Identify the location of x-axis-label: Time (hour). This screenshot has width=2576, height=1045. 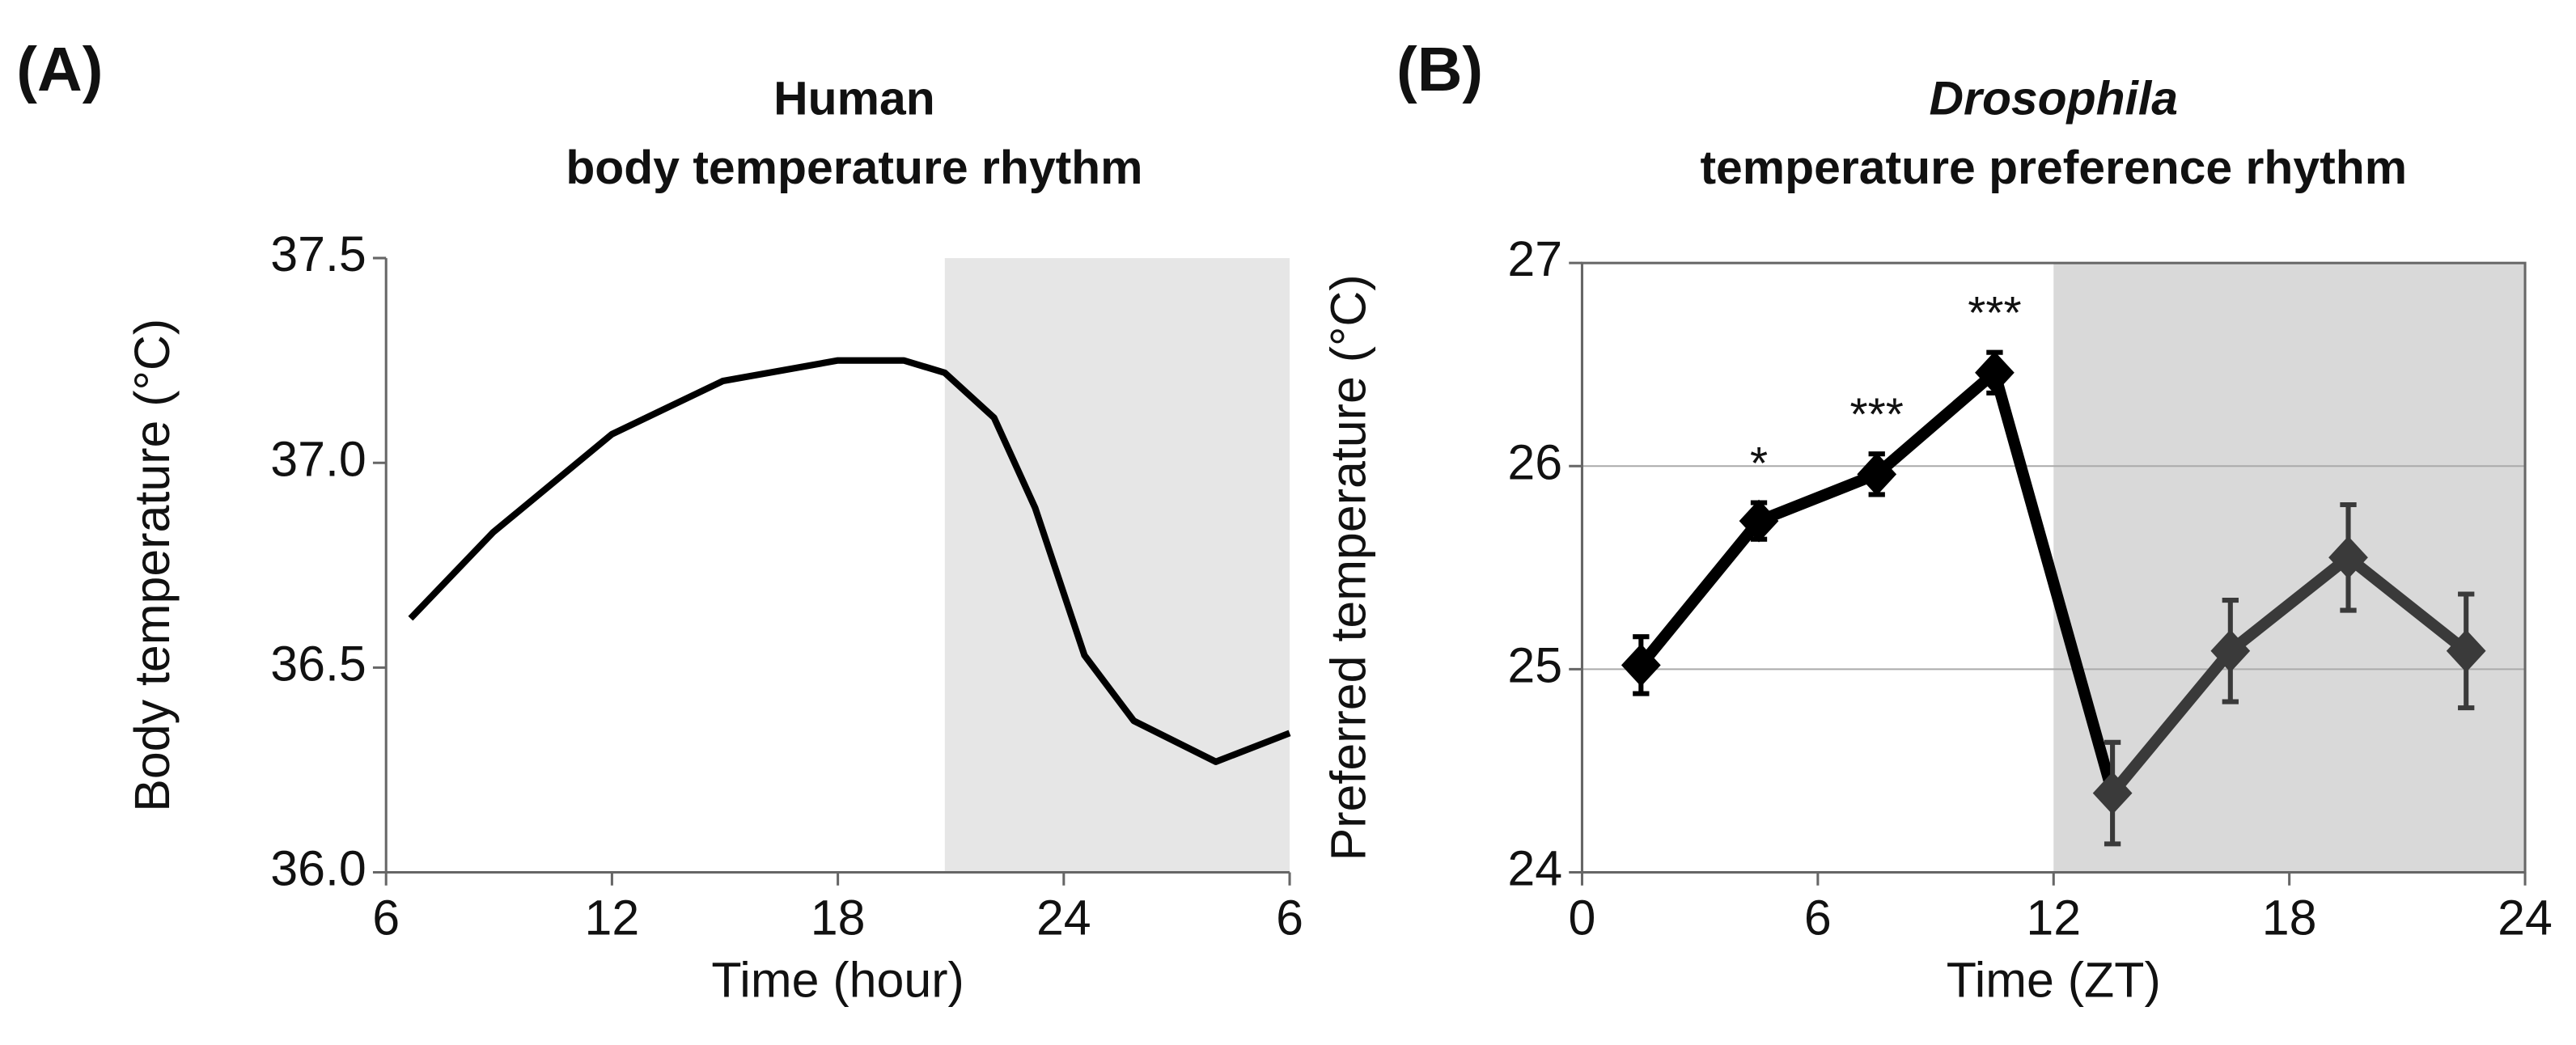
(837, 980).